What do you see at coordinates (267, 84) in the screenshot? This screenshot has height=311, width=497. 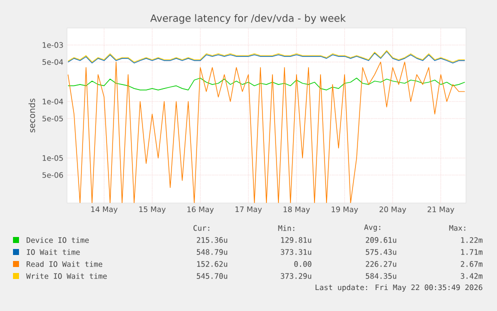 I see `line-series` at bounding box center [267, 84].